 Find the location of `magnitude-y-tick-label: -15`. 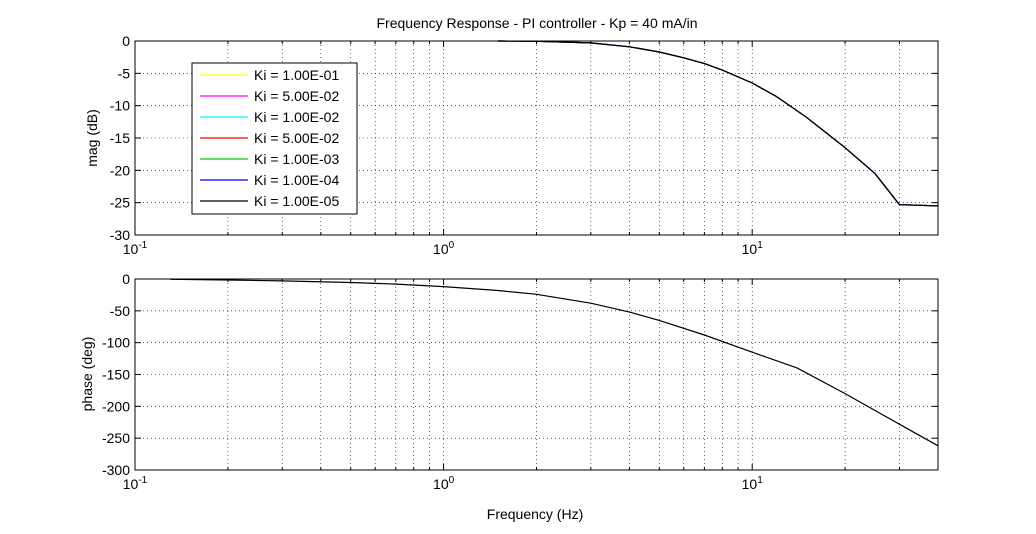

magnitude-y-tick-label: -15 is located at coordinates (120, 138).